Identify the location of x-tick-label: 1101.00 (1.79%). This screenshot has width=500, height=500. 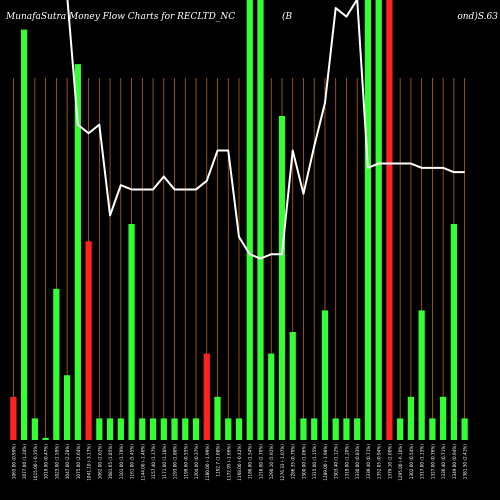
(121, 462).